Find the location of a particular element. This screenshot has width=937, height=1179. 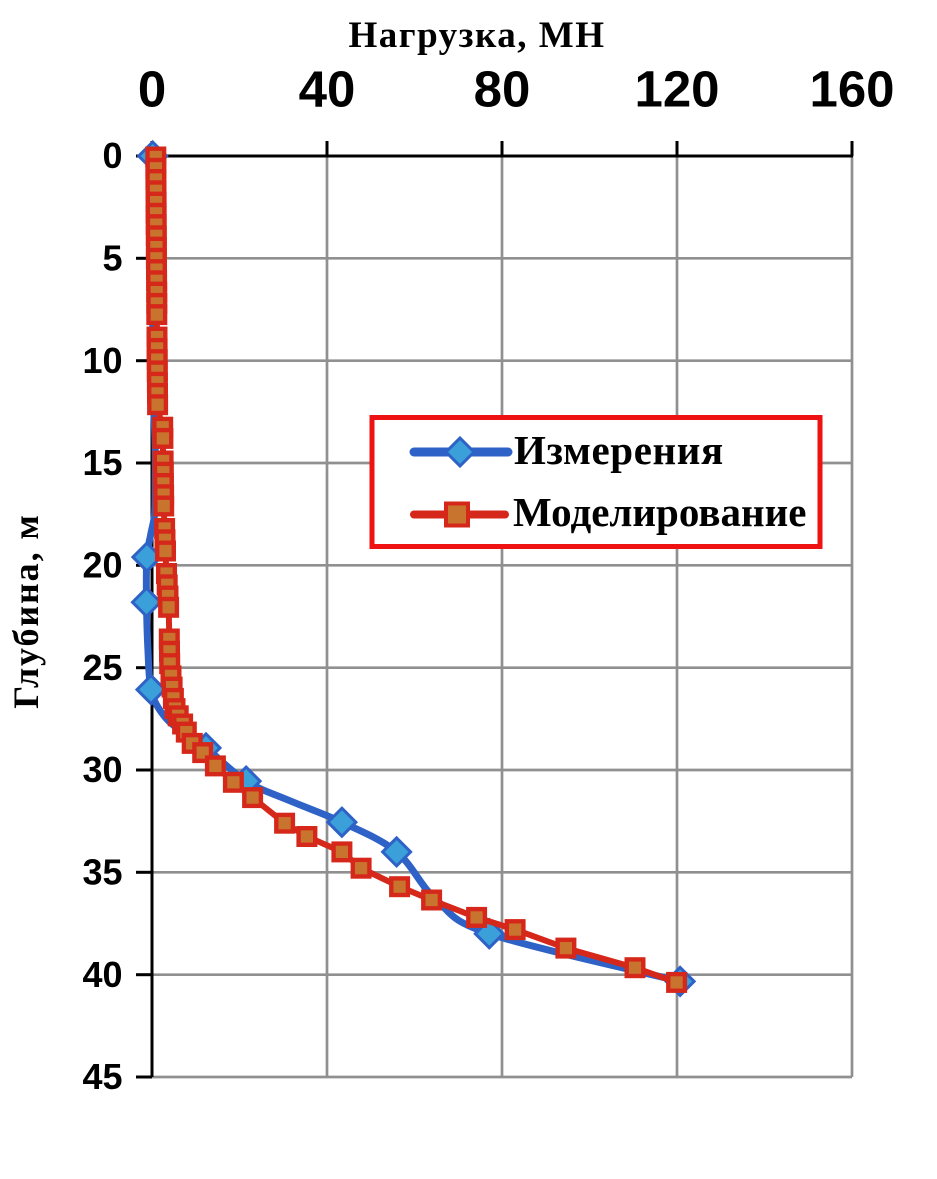

svg-text: 35 is located at coordinates (102, 872).